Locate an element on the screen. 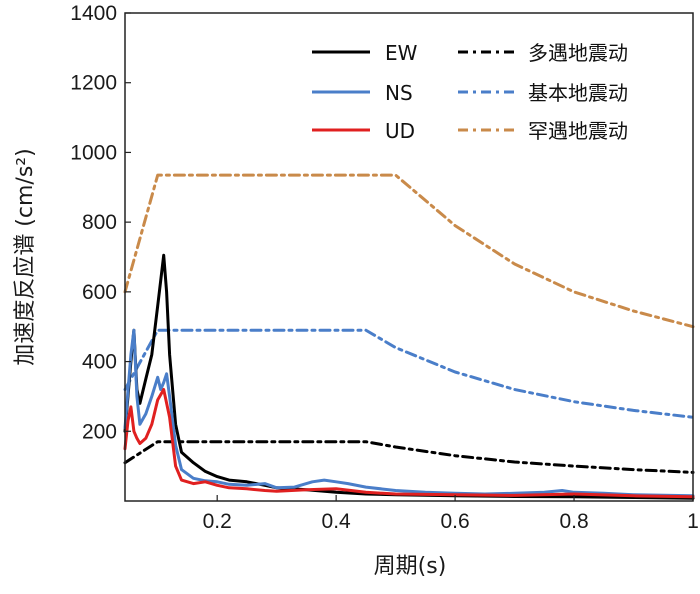  legend-label-2: UD is located at coordinates (400, 131).